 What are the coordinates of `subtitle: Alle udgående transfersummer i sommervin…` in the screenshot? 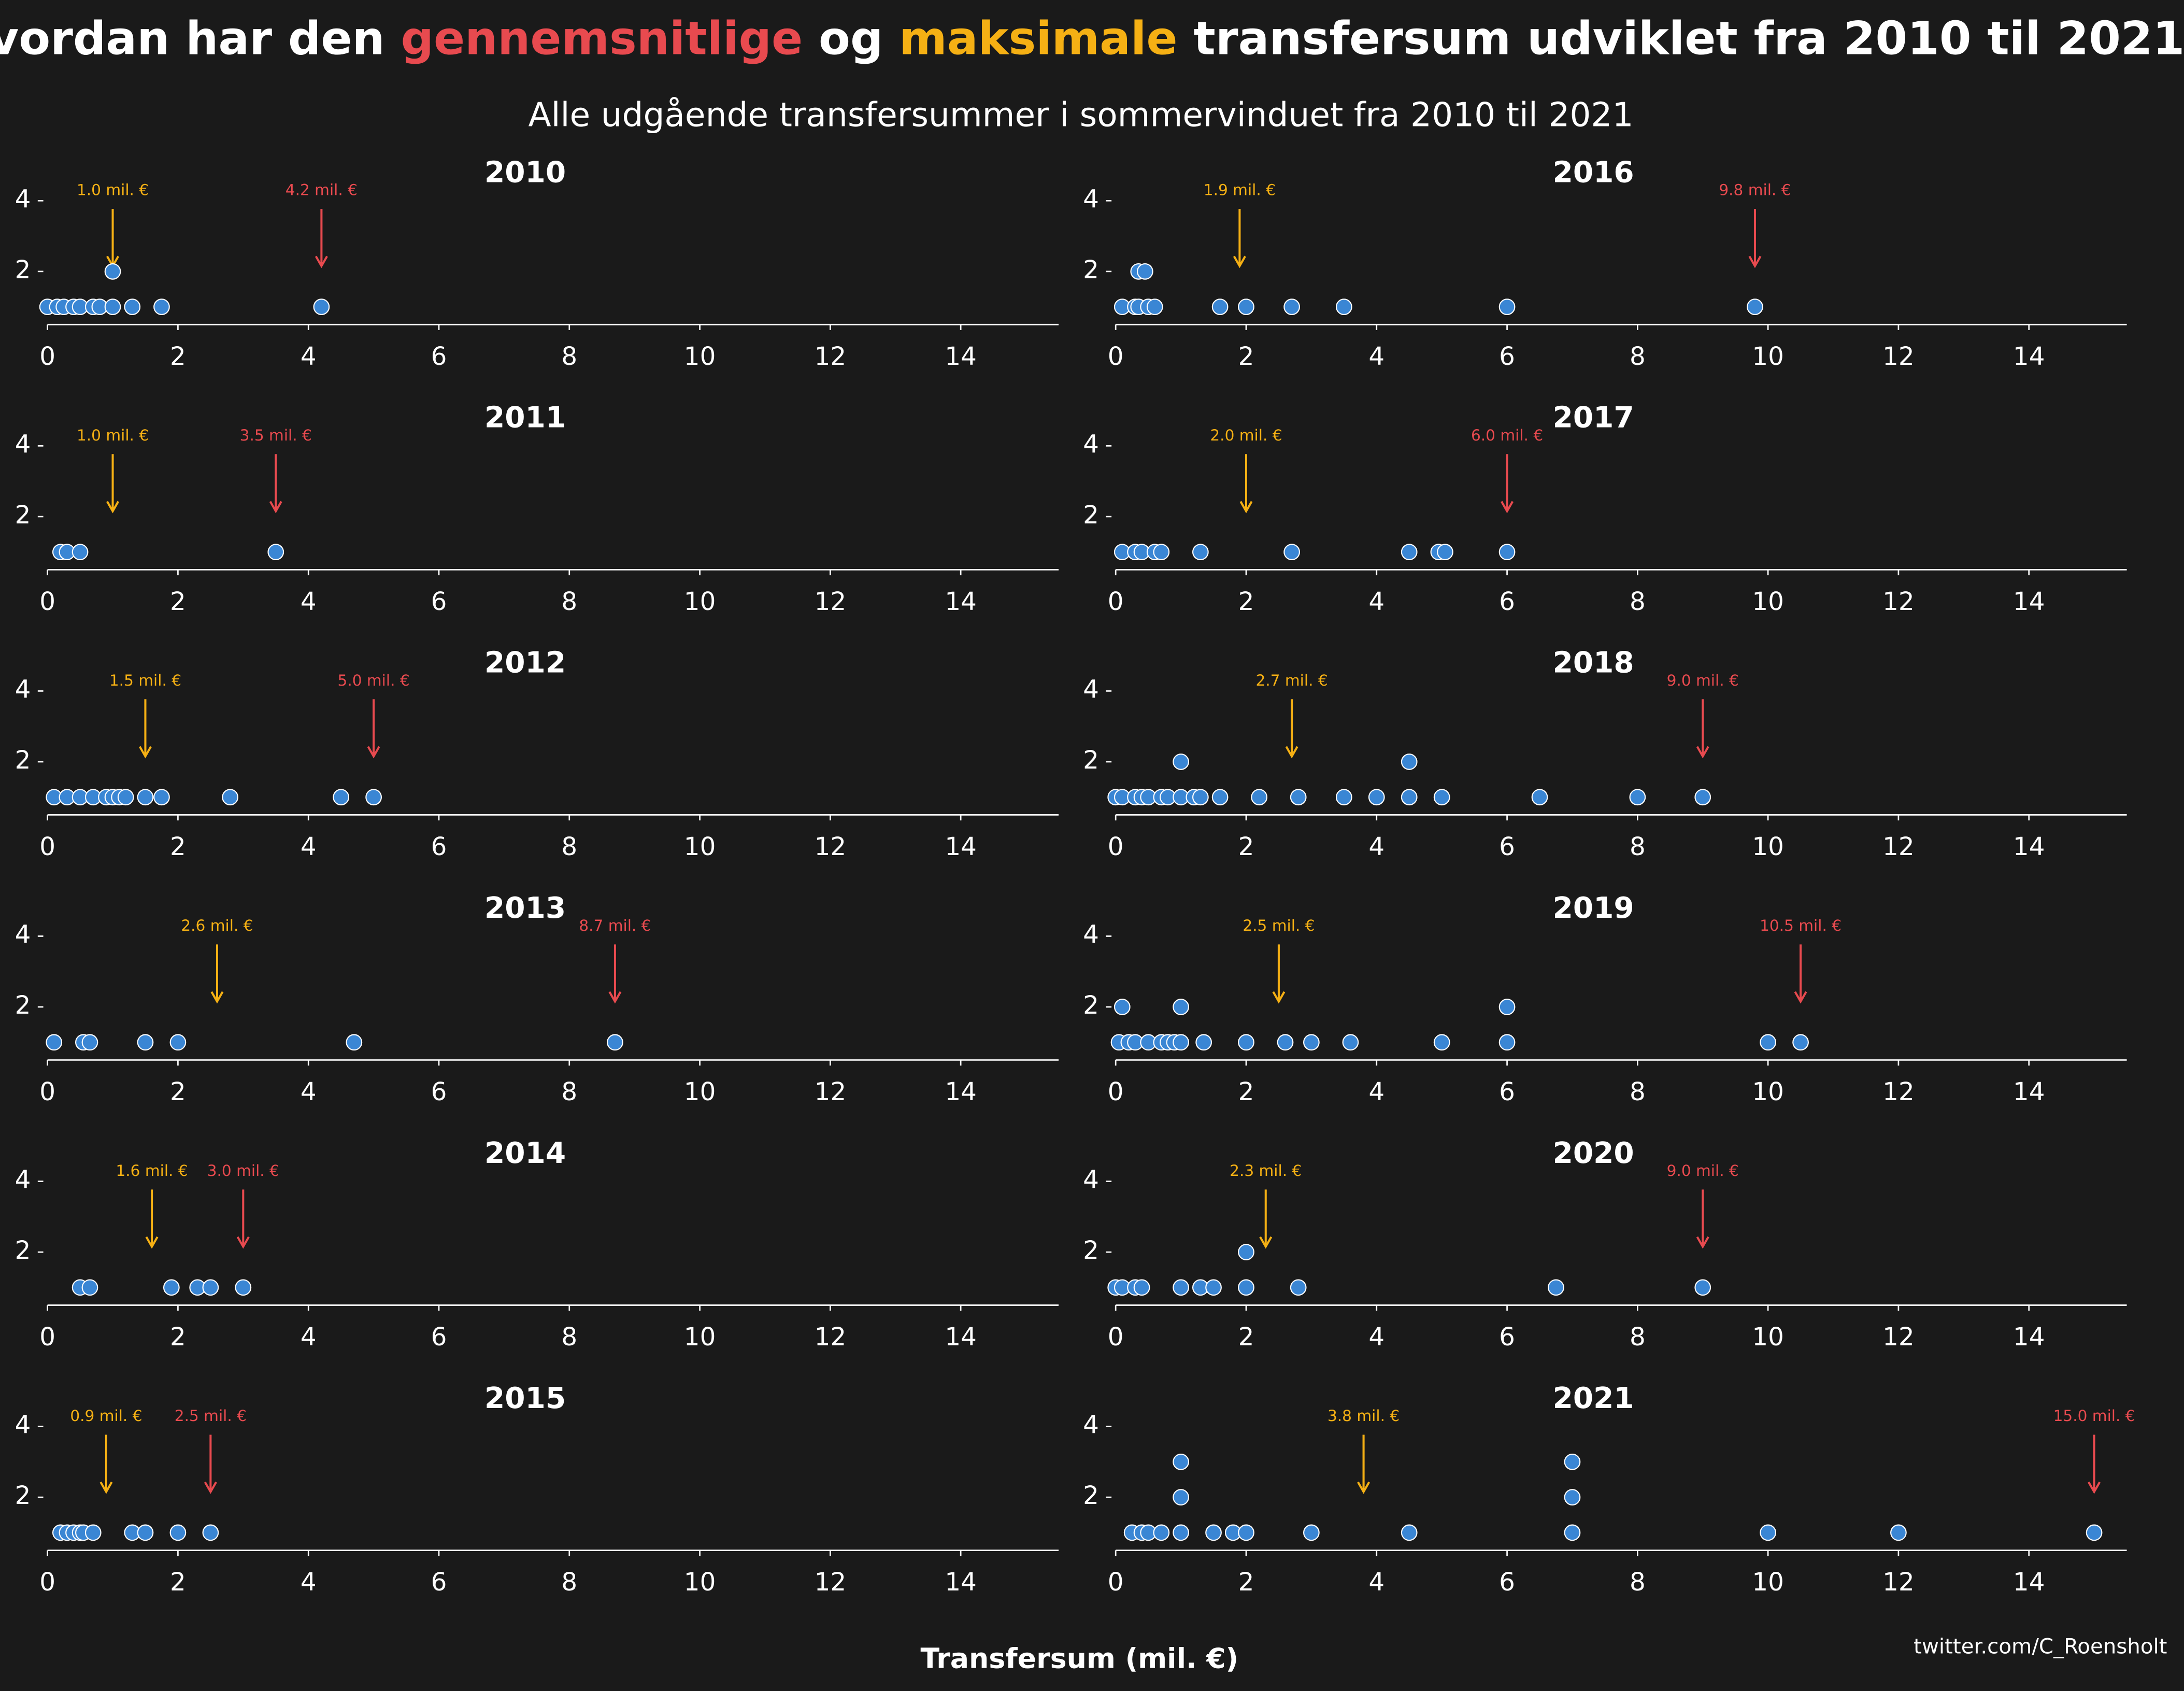 It's located at (1080, 114).